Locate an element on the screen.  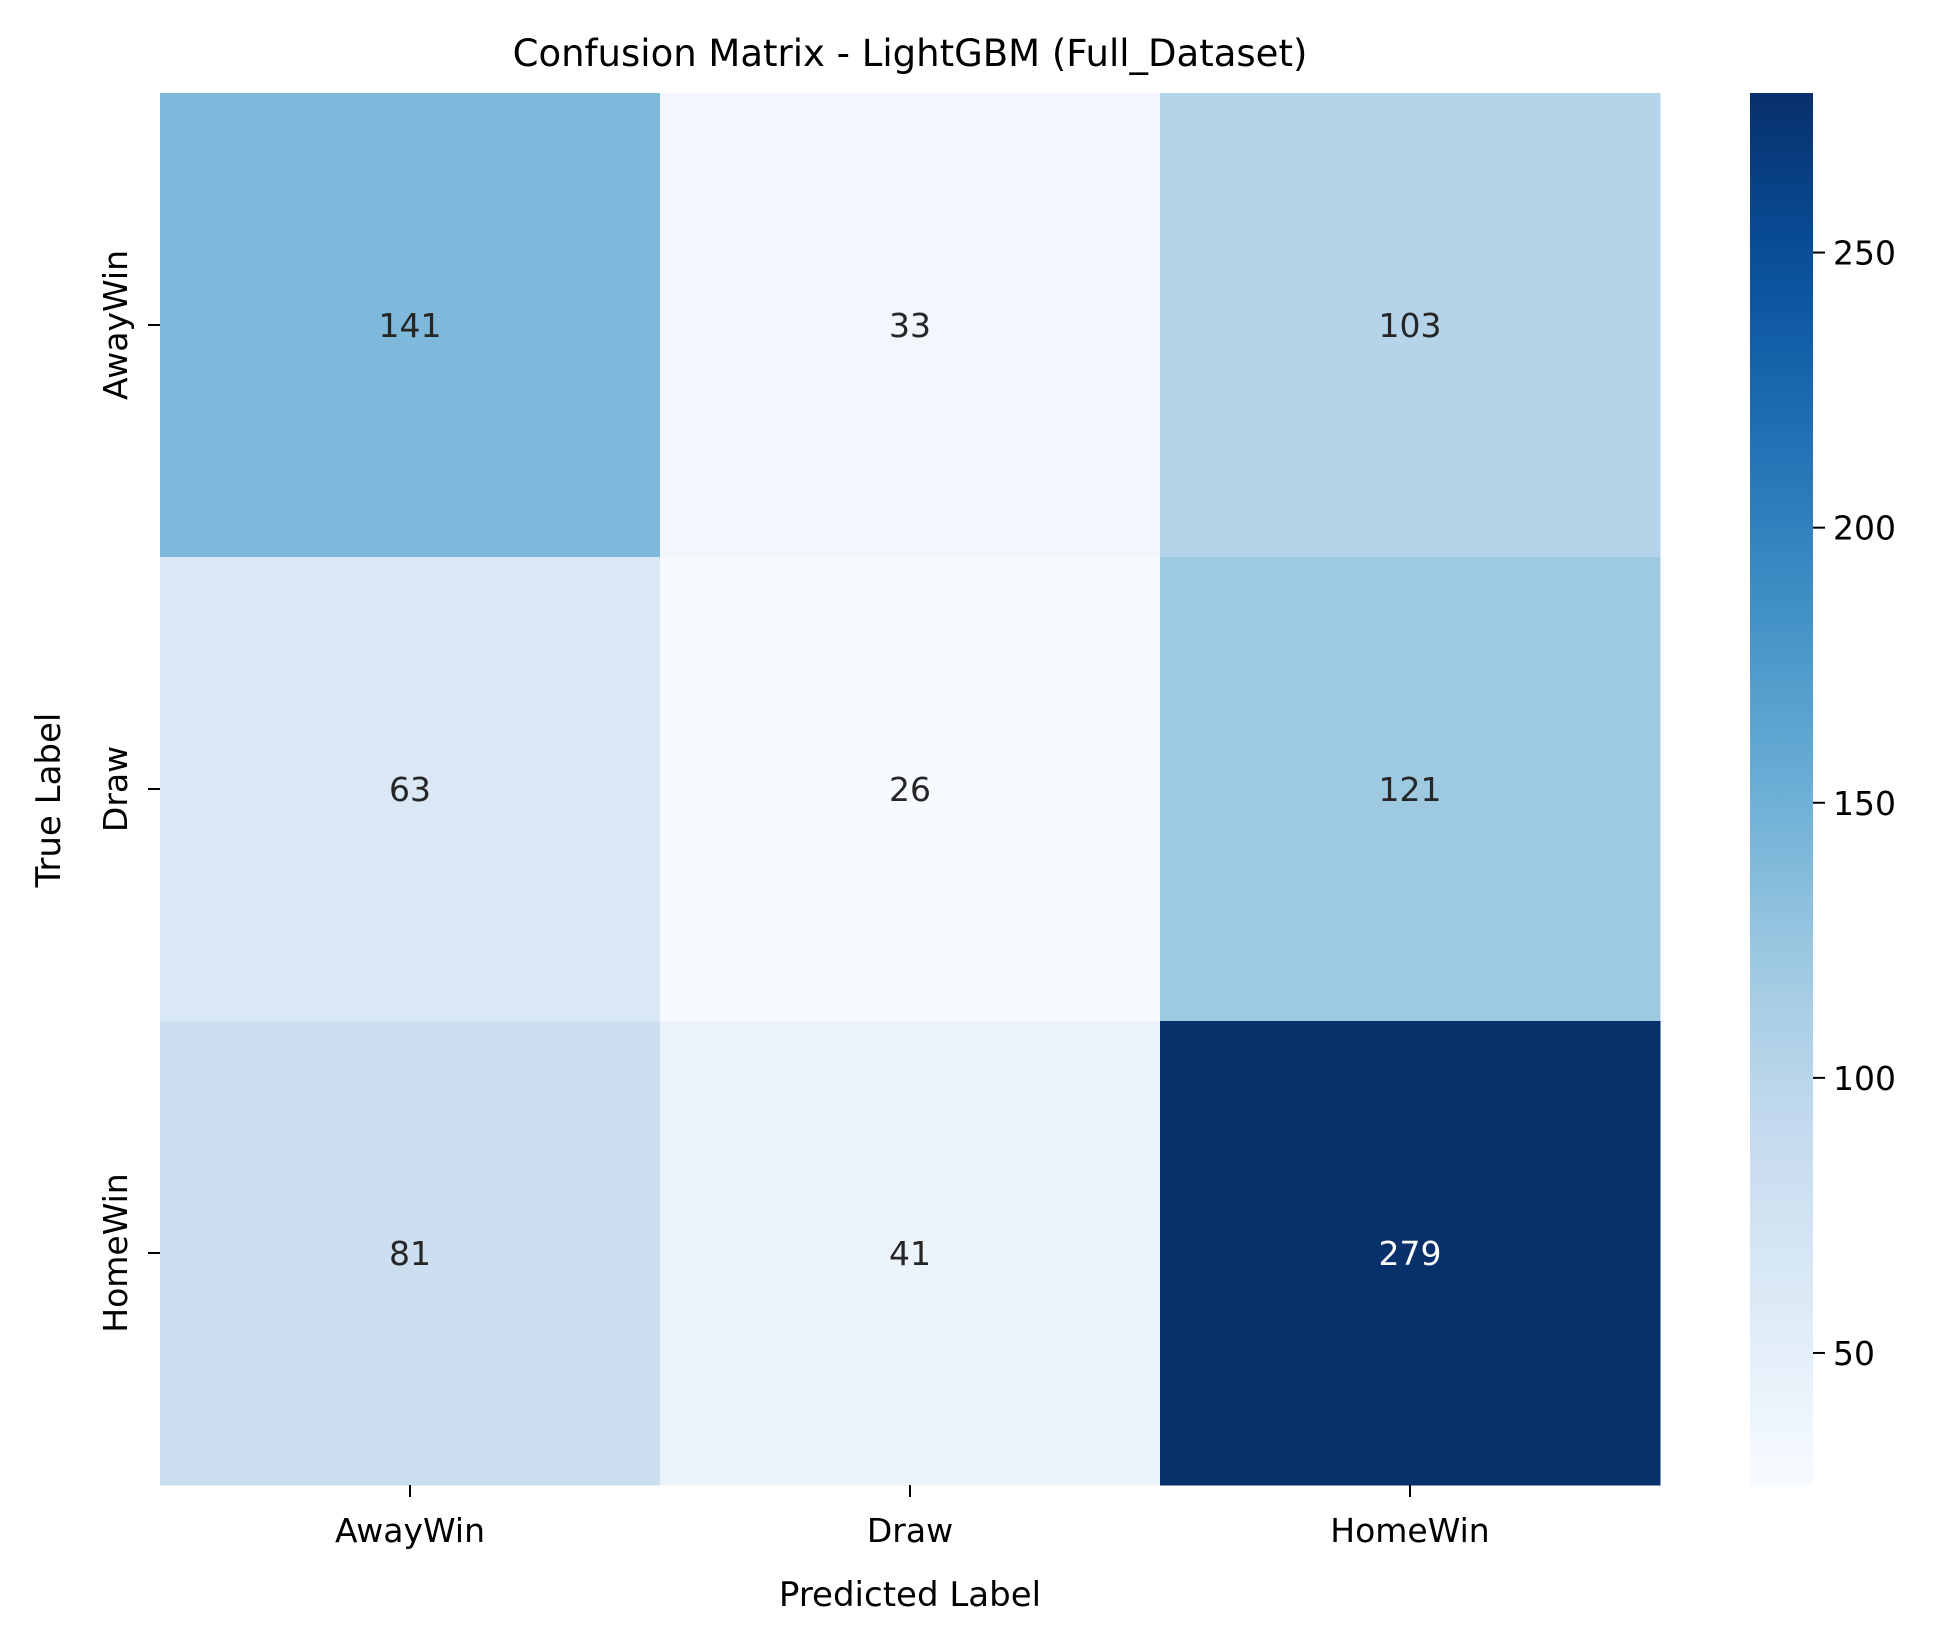
colorbar-tick-label: 200 is located at coordinates (1864, 528).